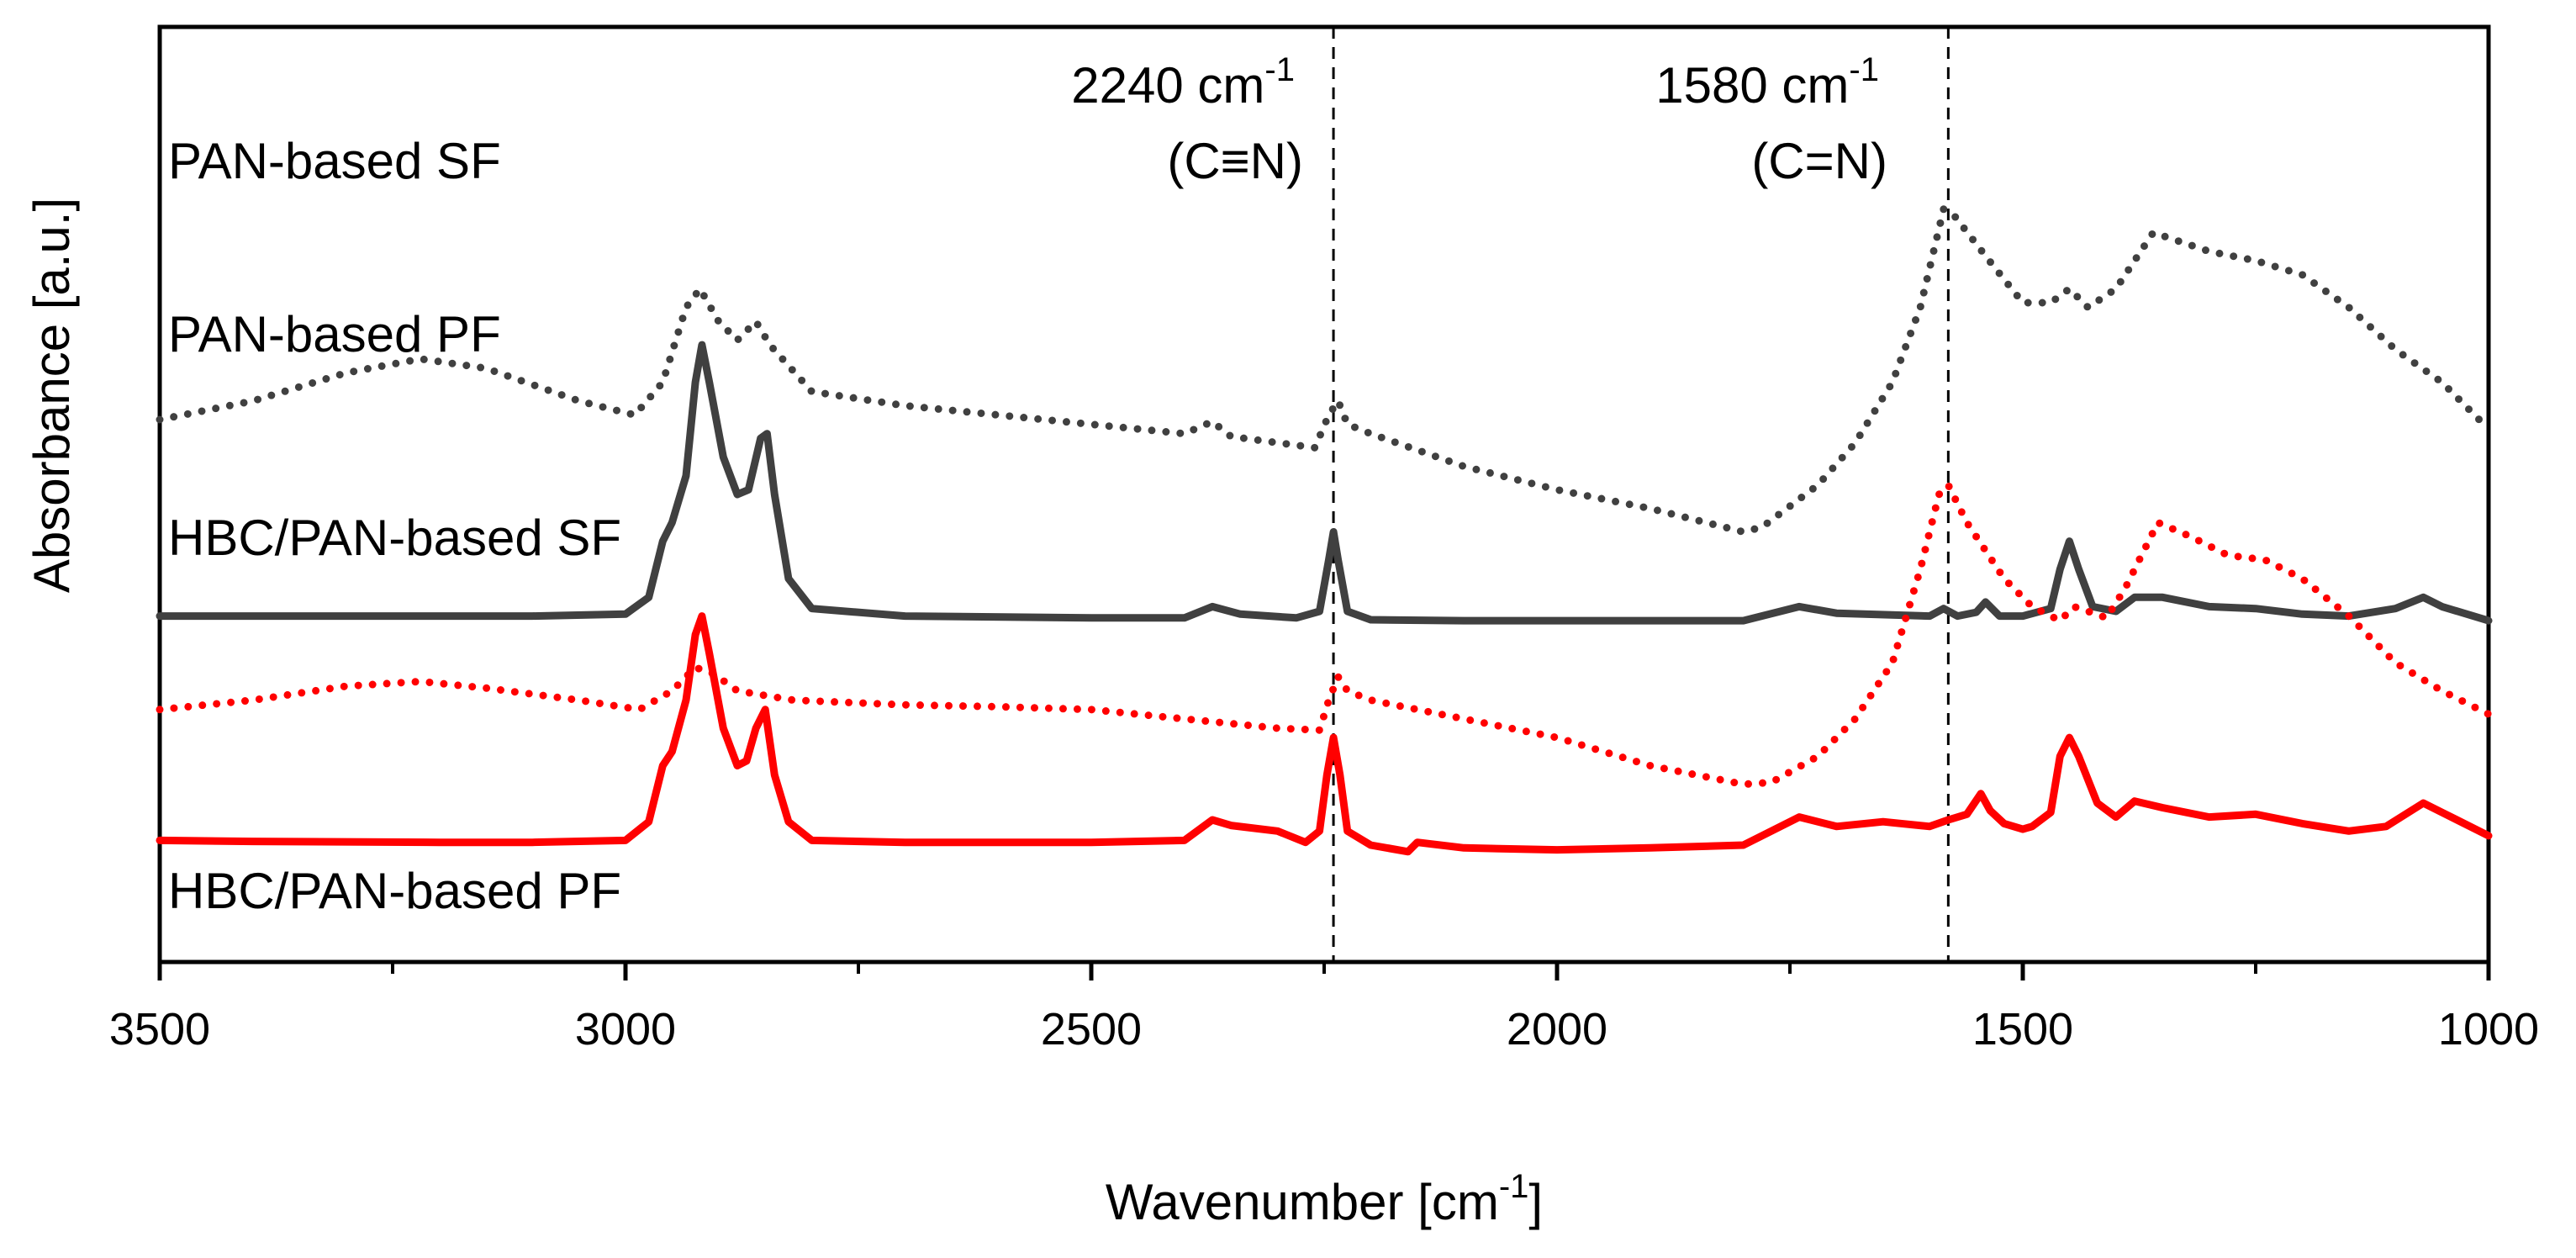  Describe the element at coordinates (1752, 85) in the screenshot. I see `annotation-1580-main: 1580 cm` at that location.